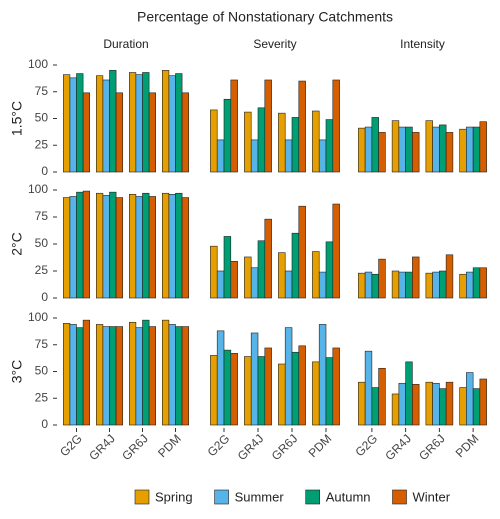 The image size is (500, 519). What do you see at coordinates (174, 496) in the screenshot?
I see `legend-label: Spring` at bounding box center [174, 496].